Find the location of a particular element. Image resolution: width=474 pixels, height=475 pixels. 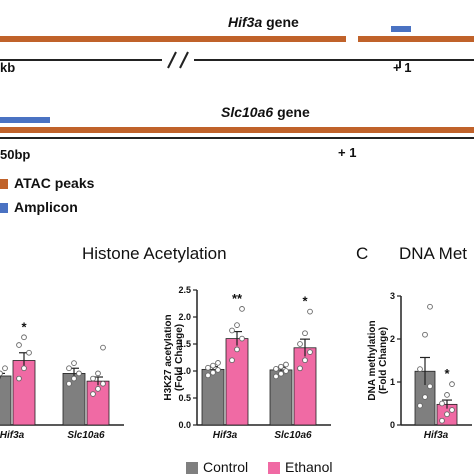

hif3a-atac-peak-left is located at coordinates (173, 39).